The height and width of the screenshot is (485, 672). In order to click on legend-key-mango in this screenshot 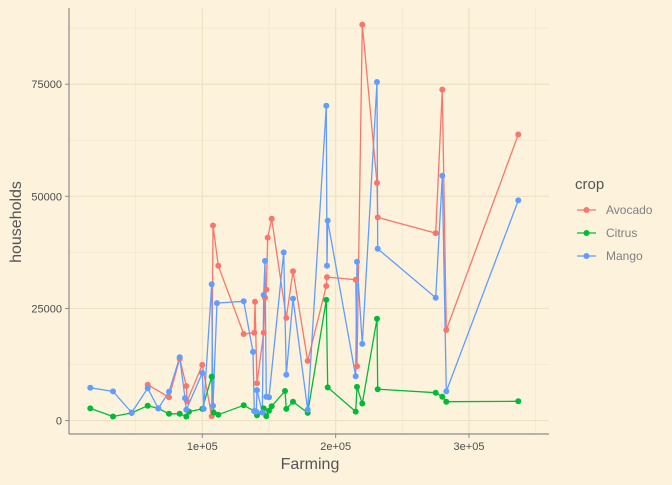, I will do `click(586, 256)`.